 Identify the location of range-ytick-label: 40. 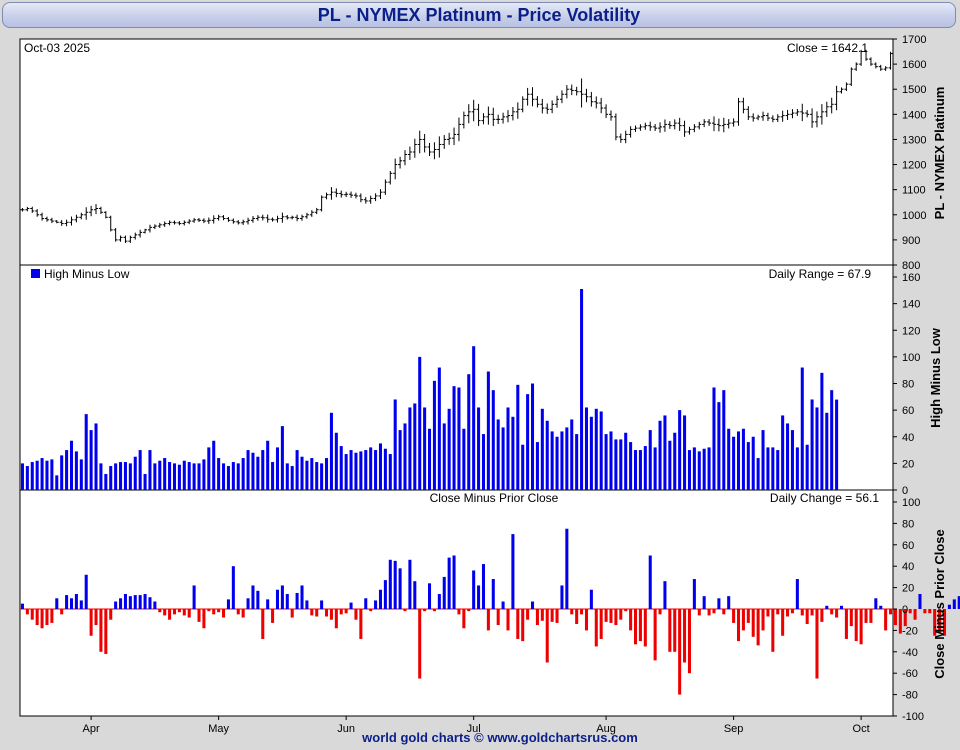
(908, 438).